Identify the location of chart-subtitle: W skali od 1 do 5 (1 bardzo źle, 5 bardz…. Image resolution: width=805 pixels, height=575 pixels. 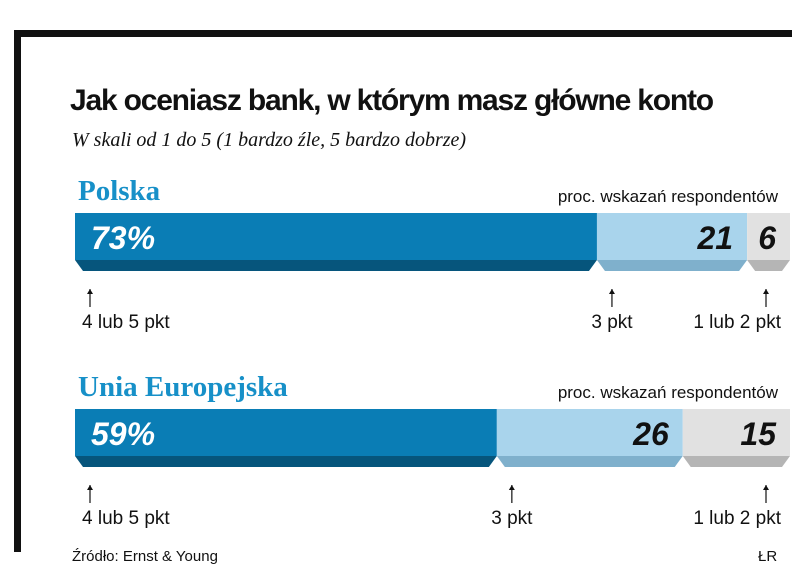
(269, 140).